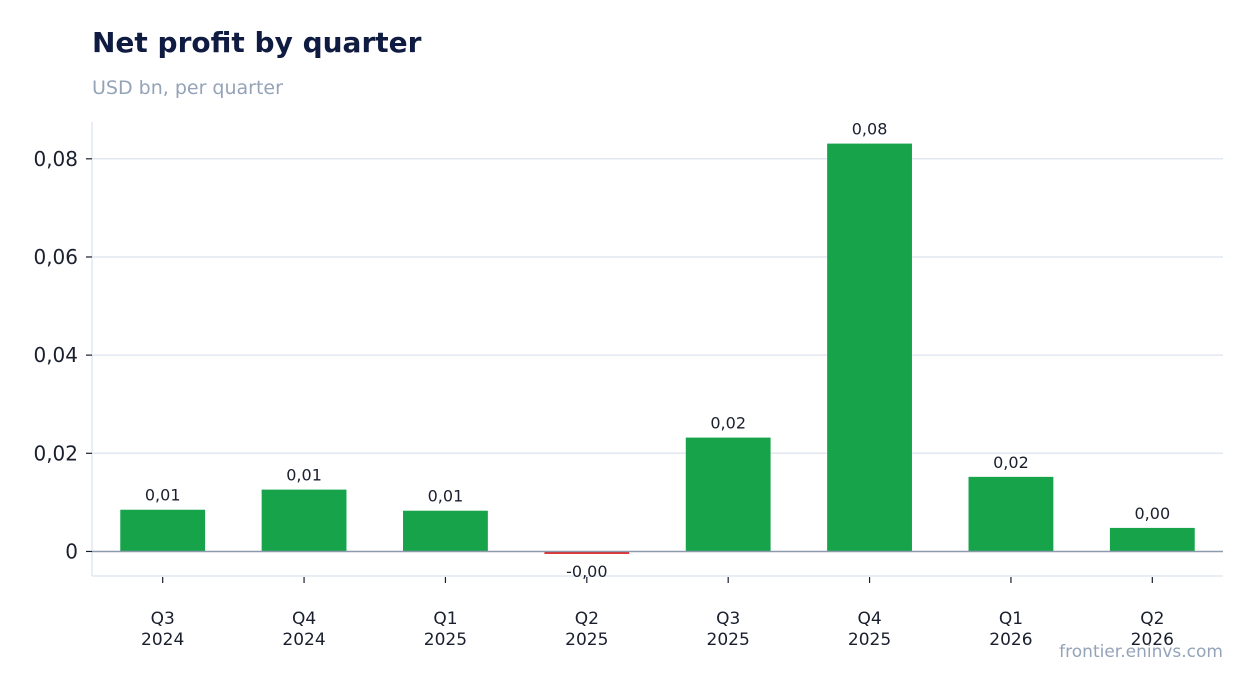 Image resolution: width=1254 pixels, height=693 pixels. What do you see at coordinates (187, 88) in the screenshot?
I see `chart-subtitle: USD bn, per quarter` at bounding box center [187, 88].